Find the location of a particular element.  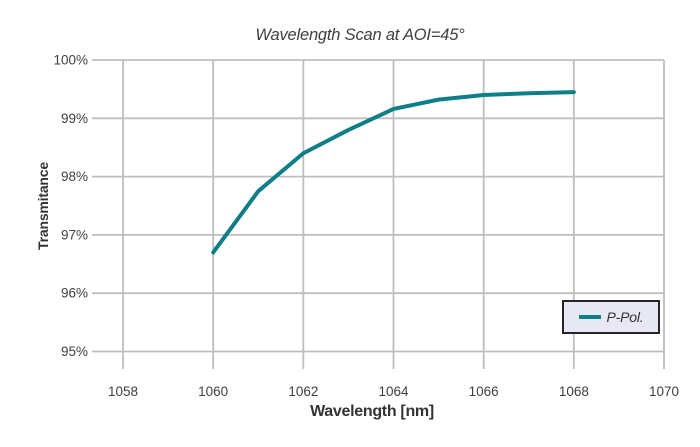

y-tick-label: 95% is located at coordinates (74, 351).